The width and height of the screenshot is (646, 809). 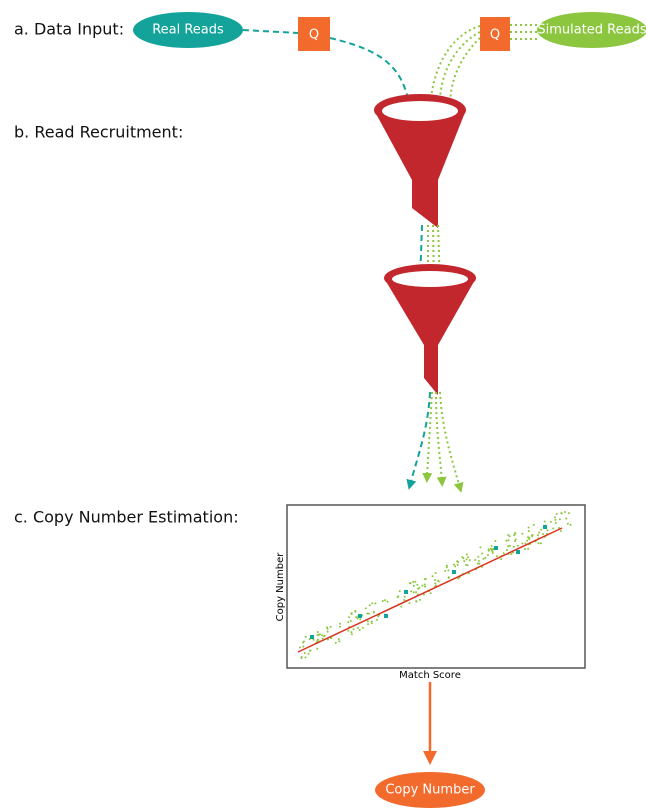 What do you see at coordinates (314, 34) in the screenshot?
I see `quality-box` at bounding box center [314, 34].